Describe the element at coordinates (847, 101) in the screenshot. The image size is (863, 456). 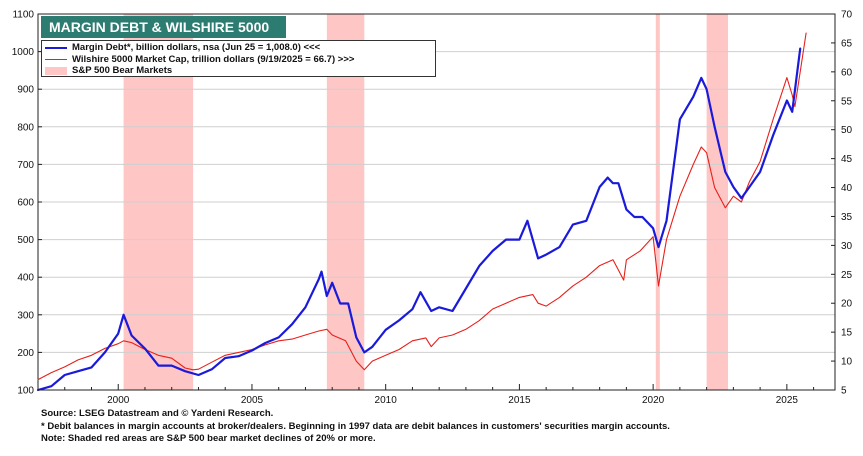
I see `y-right-tick-label: 55` at that location.